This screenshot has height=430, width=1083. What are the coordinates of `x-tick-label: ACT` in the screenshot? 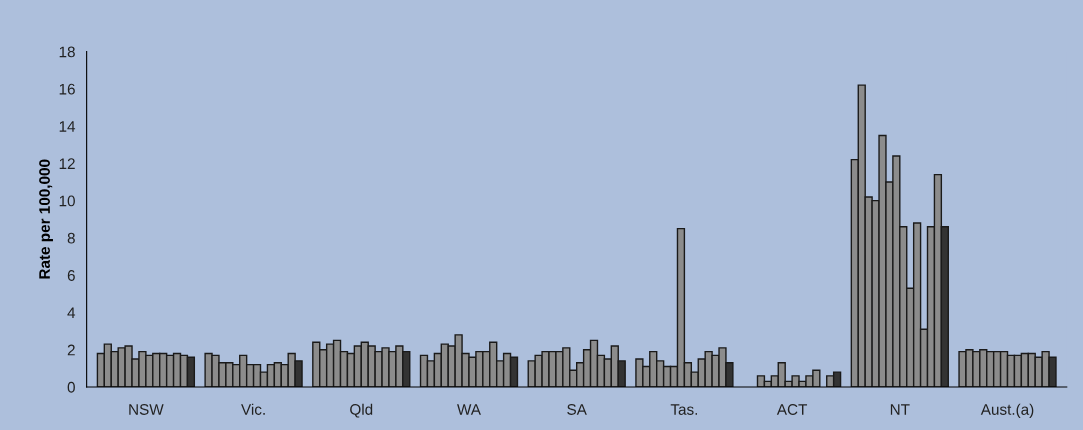 It's located at (792, 409).